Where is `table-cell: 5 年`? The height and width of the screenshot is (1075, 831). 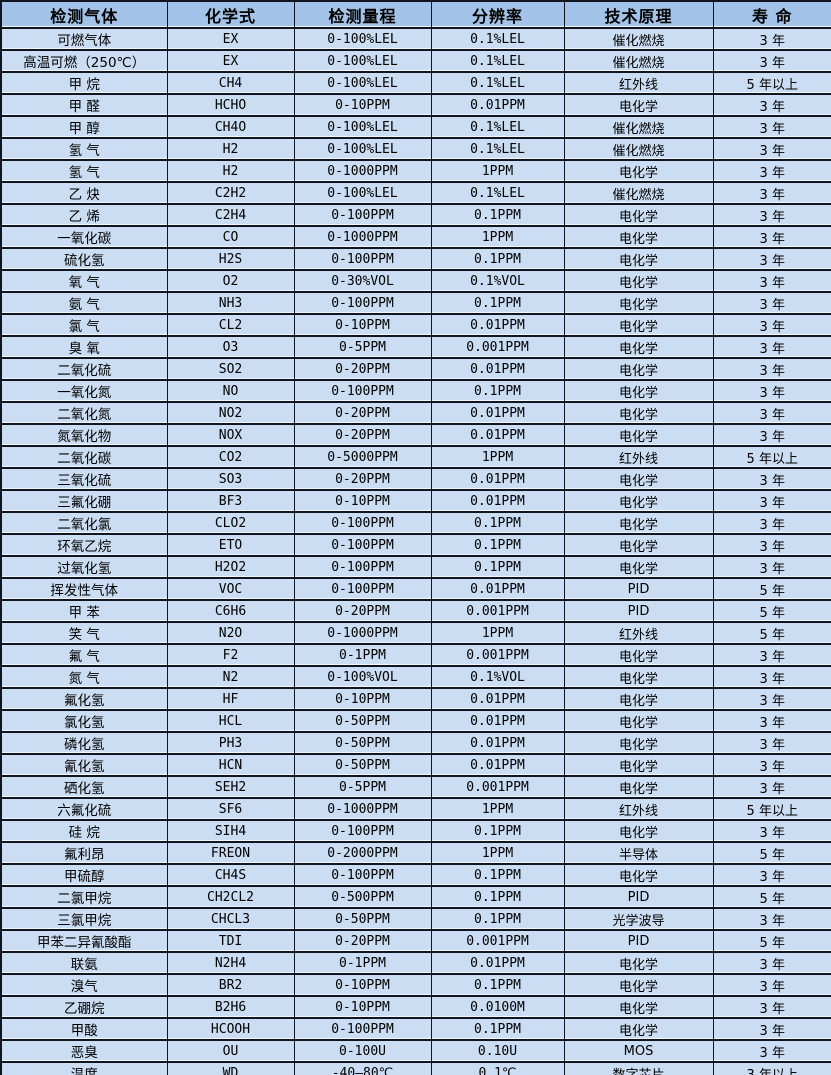 table-cell: 5 年 is located at coordinates (771, 853).